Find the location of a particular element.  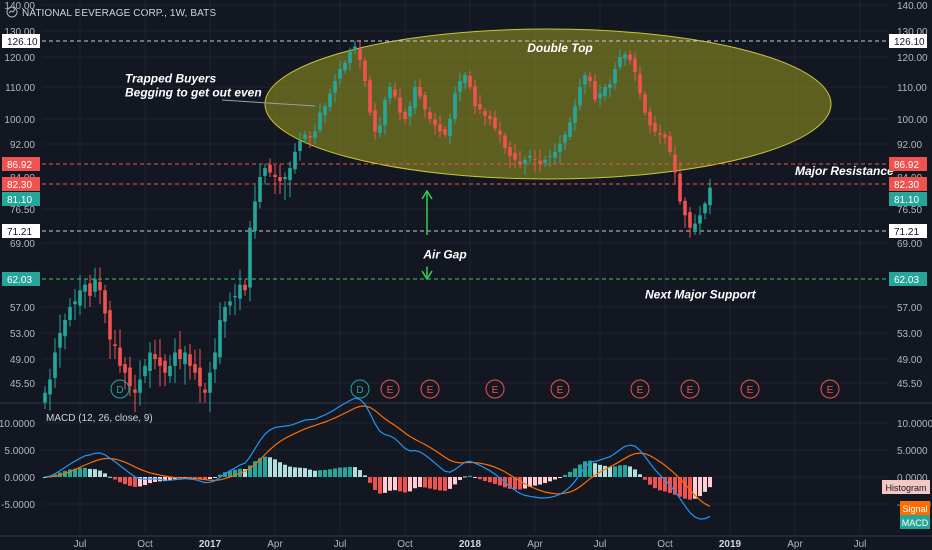

price-tag-label: 82.30 is located at coordinates (19, 185).